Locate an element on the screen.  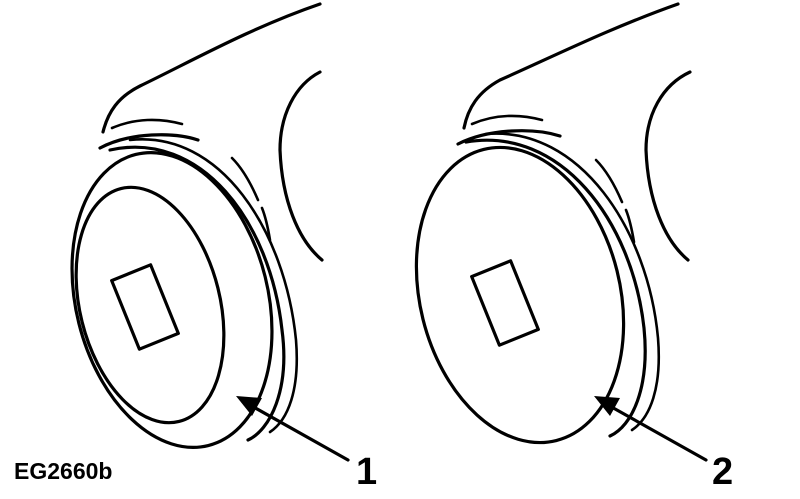
gasket-ring is located at coordinates (150, 305).